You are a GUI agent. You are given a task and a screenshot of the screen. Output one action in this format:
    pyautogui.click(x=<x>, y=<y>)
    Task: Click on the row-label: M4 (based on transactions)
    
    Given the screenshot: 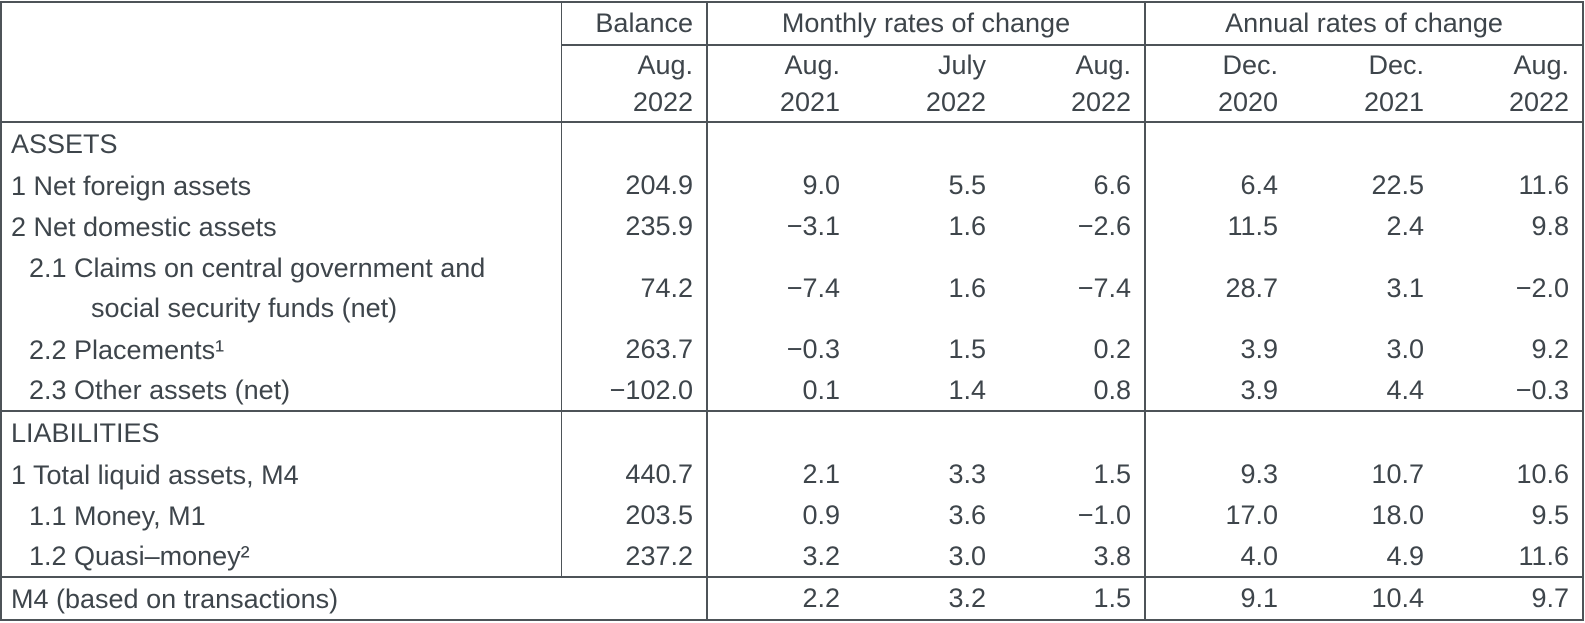 What is the action you would take?
    pyautogui.click(x=354, y=598)
    